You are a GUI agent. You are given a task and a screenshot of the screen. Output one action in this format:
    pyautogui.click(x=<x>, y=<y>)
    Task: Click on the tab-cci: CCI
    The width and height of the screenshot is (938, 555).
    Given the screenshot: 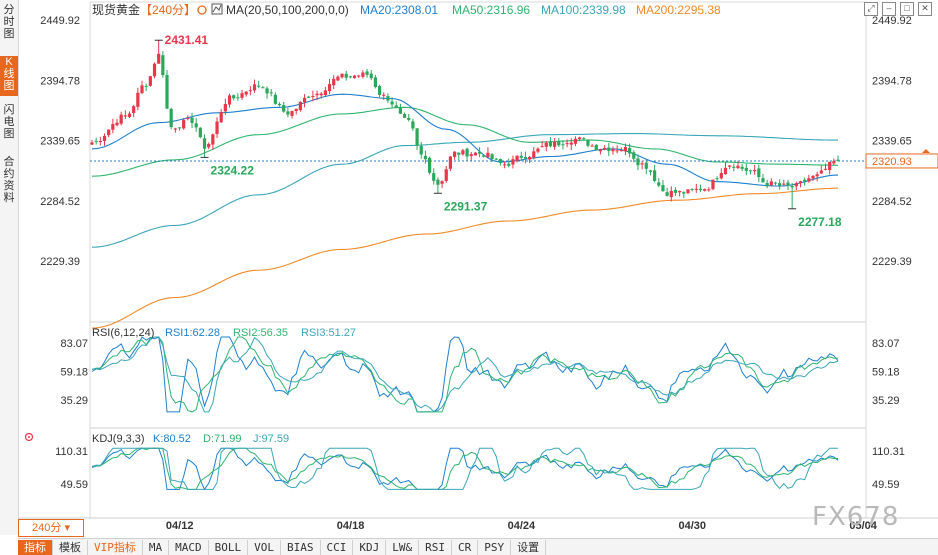 What is the action you would take?
    pyautogui.click(x=337, y=547)
    